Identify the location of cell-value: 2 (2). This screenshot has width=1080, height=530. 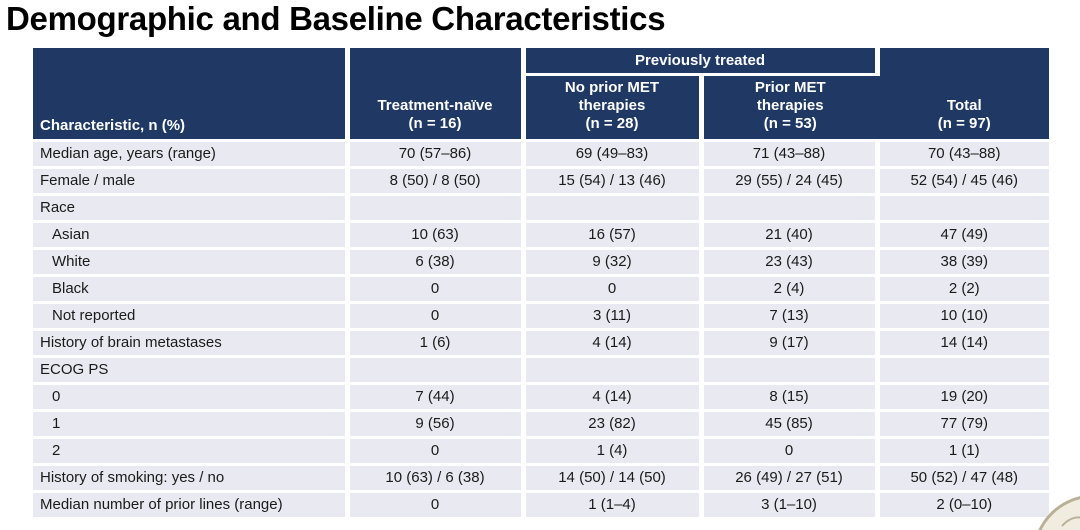
(963, 289).